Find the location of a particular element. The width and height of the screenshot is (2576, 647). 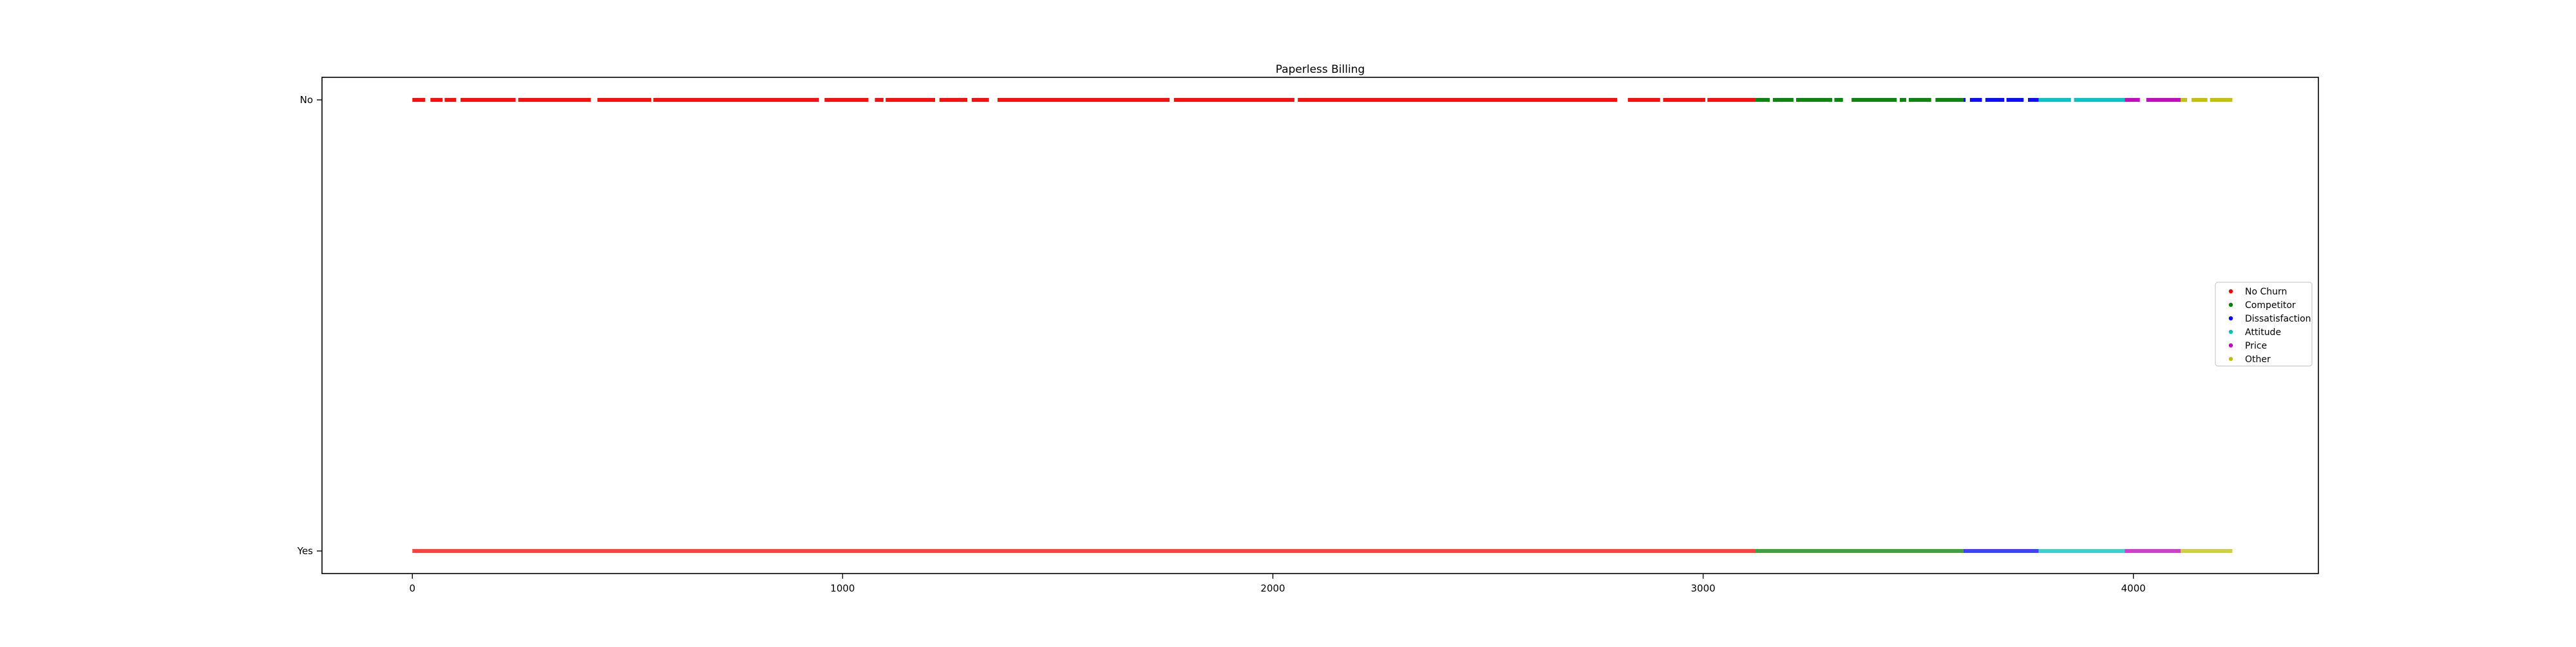

x-tick-label: 3000 is located at coordinates (1704, 588).